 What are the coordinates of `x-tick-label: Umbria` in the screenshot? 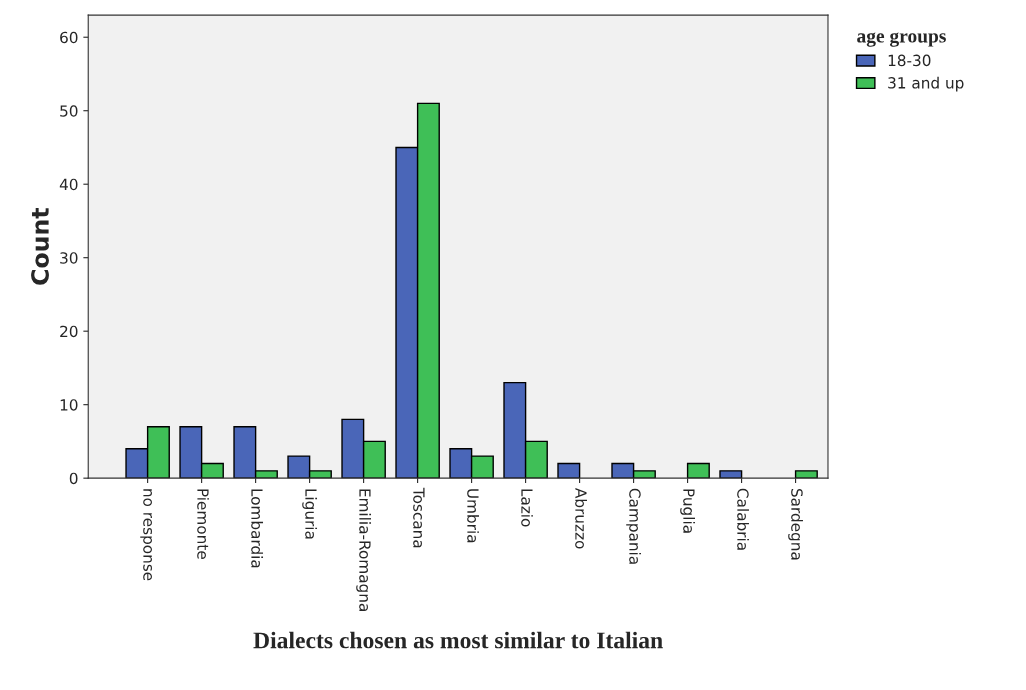 It's located at (473, 516).